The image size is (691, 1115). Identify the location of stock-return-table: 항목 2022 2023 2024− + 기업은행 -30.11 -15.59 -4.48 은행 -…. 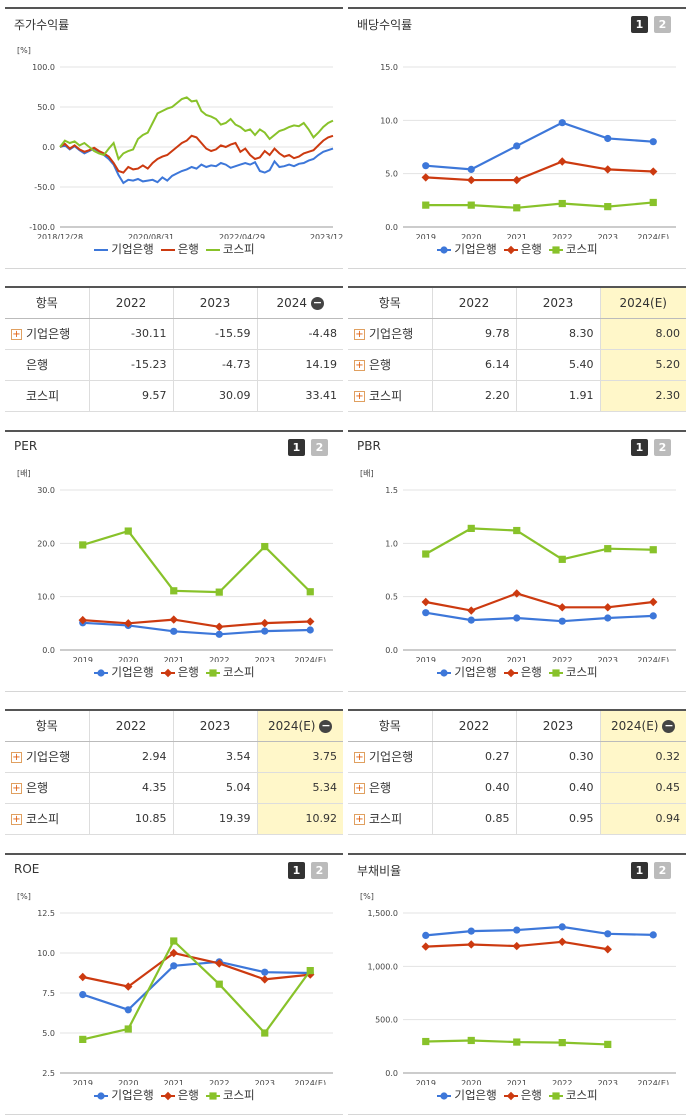
(174, 349).